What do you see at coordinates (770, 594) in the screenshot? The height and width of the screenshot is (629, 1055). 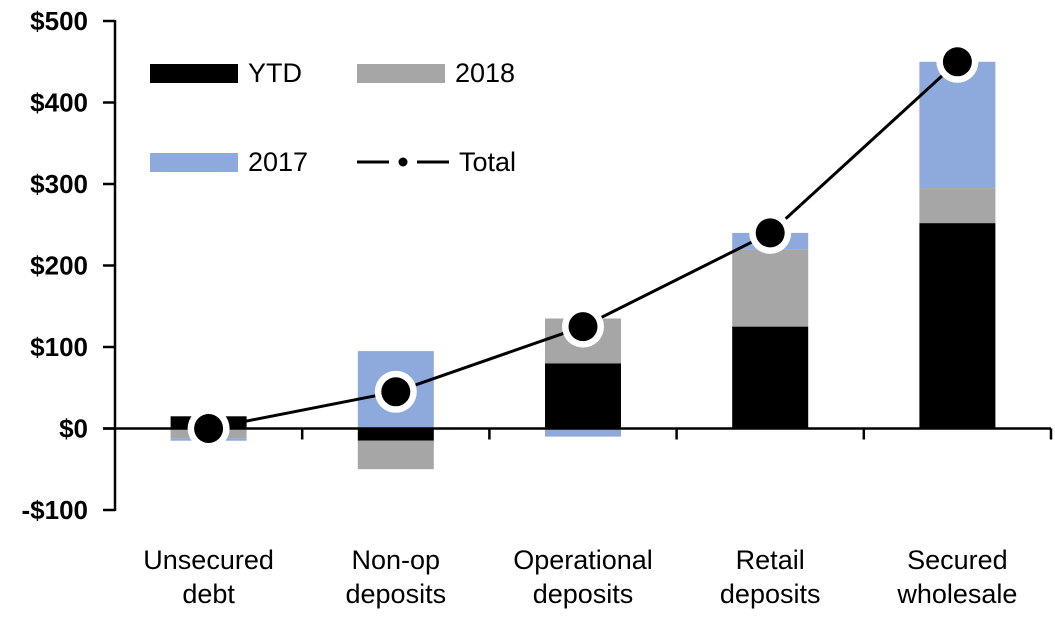 I see `x-category-label-3-line-1: deposits` at bounding box center [770, 594].